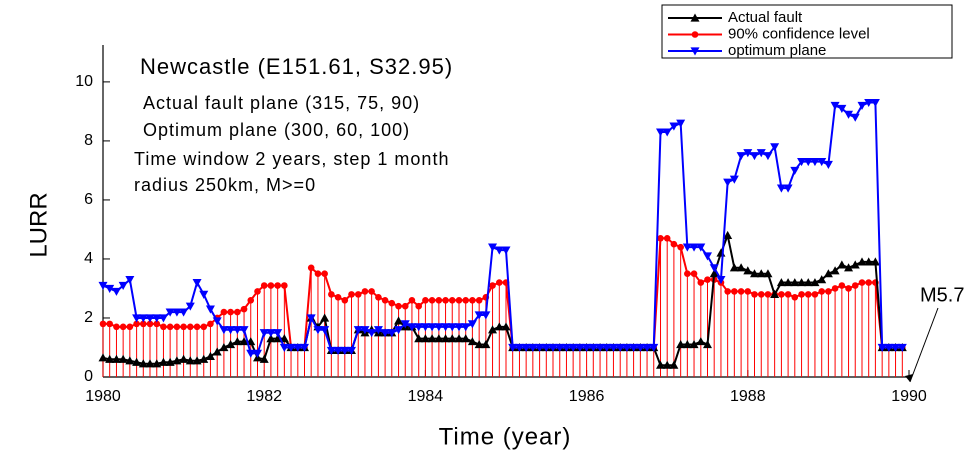 The height and width of the screenshot is (461, 972). What do you see at coordinates (84, 81) in the screenshot?
I see `y-tick-label: 10` at bounding box center [84, 81].